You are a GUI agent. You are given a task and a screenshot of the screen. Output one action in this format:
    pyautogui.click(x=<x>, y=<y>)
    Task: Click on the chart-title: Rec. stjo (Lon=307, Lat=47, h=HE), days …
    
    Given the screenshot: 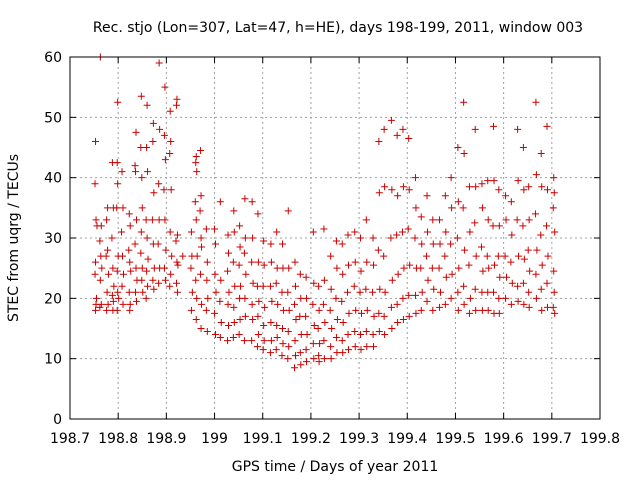 What is the action you would take?
    pyautogui.click(x=338, y=28)
    